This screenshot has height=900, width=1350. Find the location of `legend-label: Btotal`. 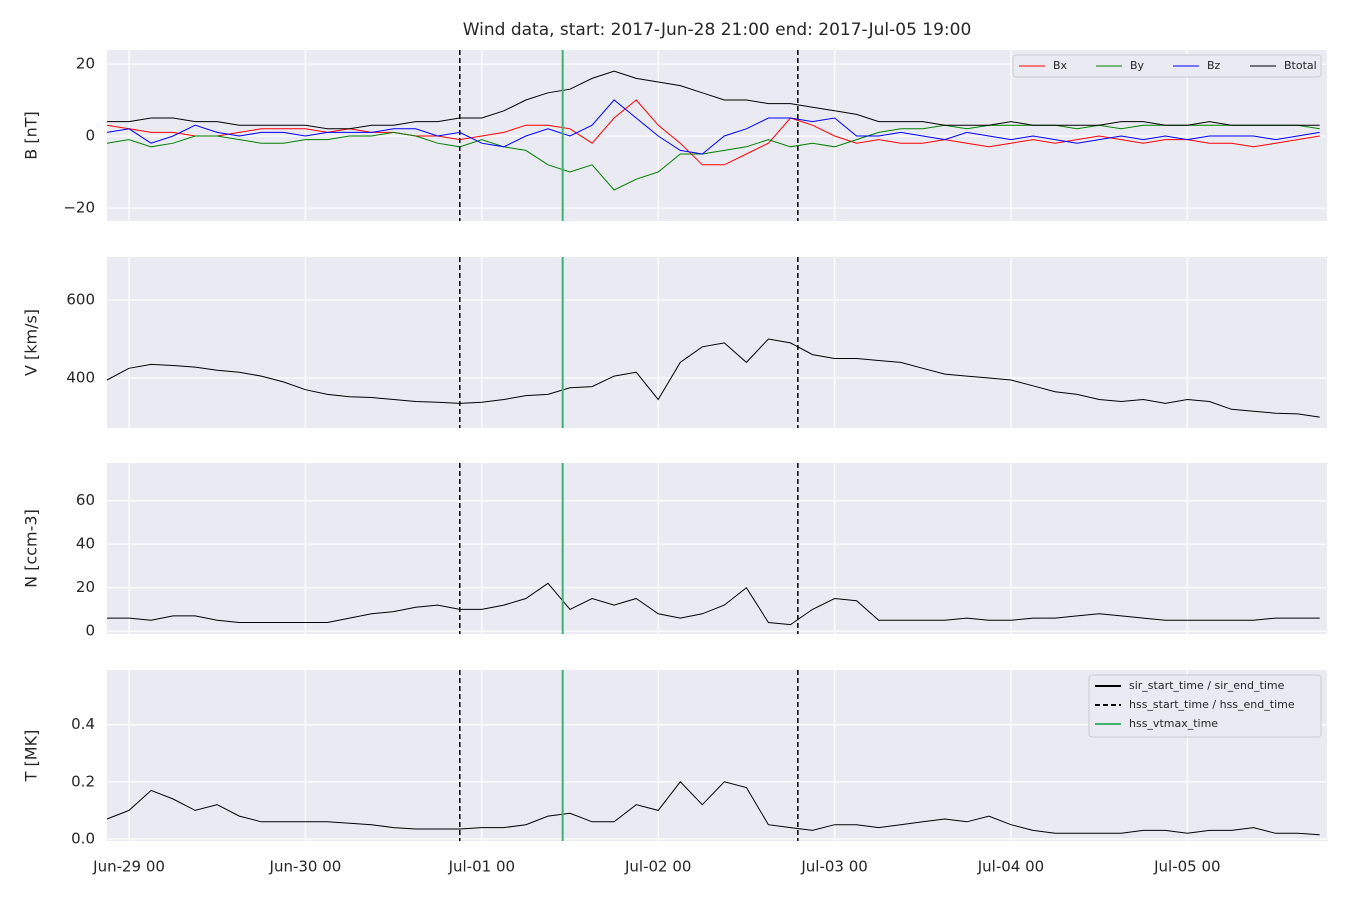

legend-label: Btotal is located at coordinates (1300, 65).